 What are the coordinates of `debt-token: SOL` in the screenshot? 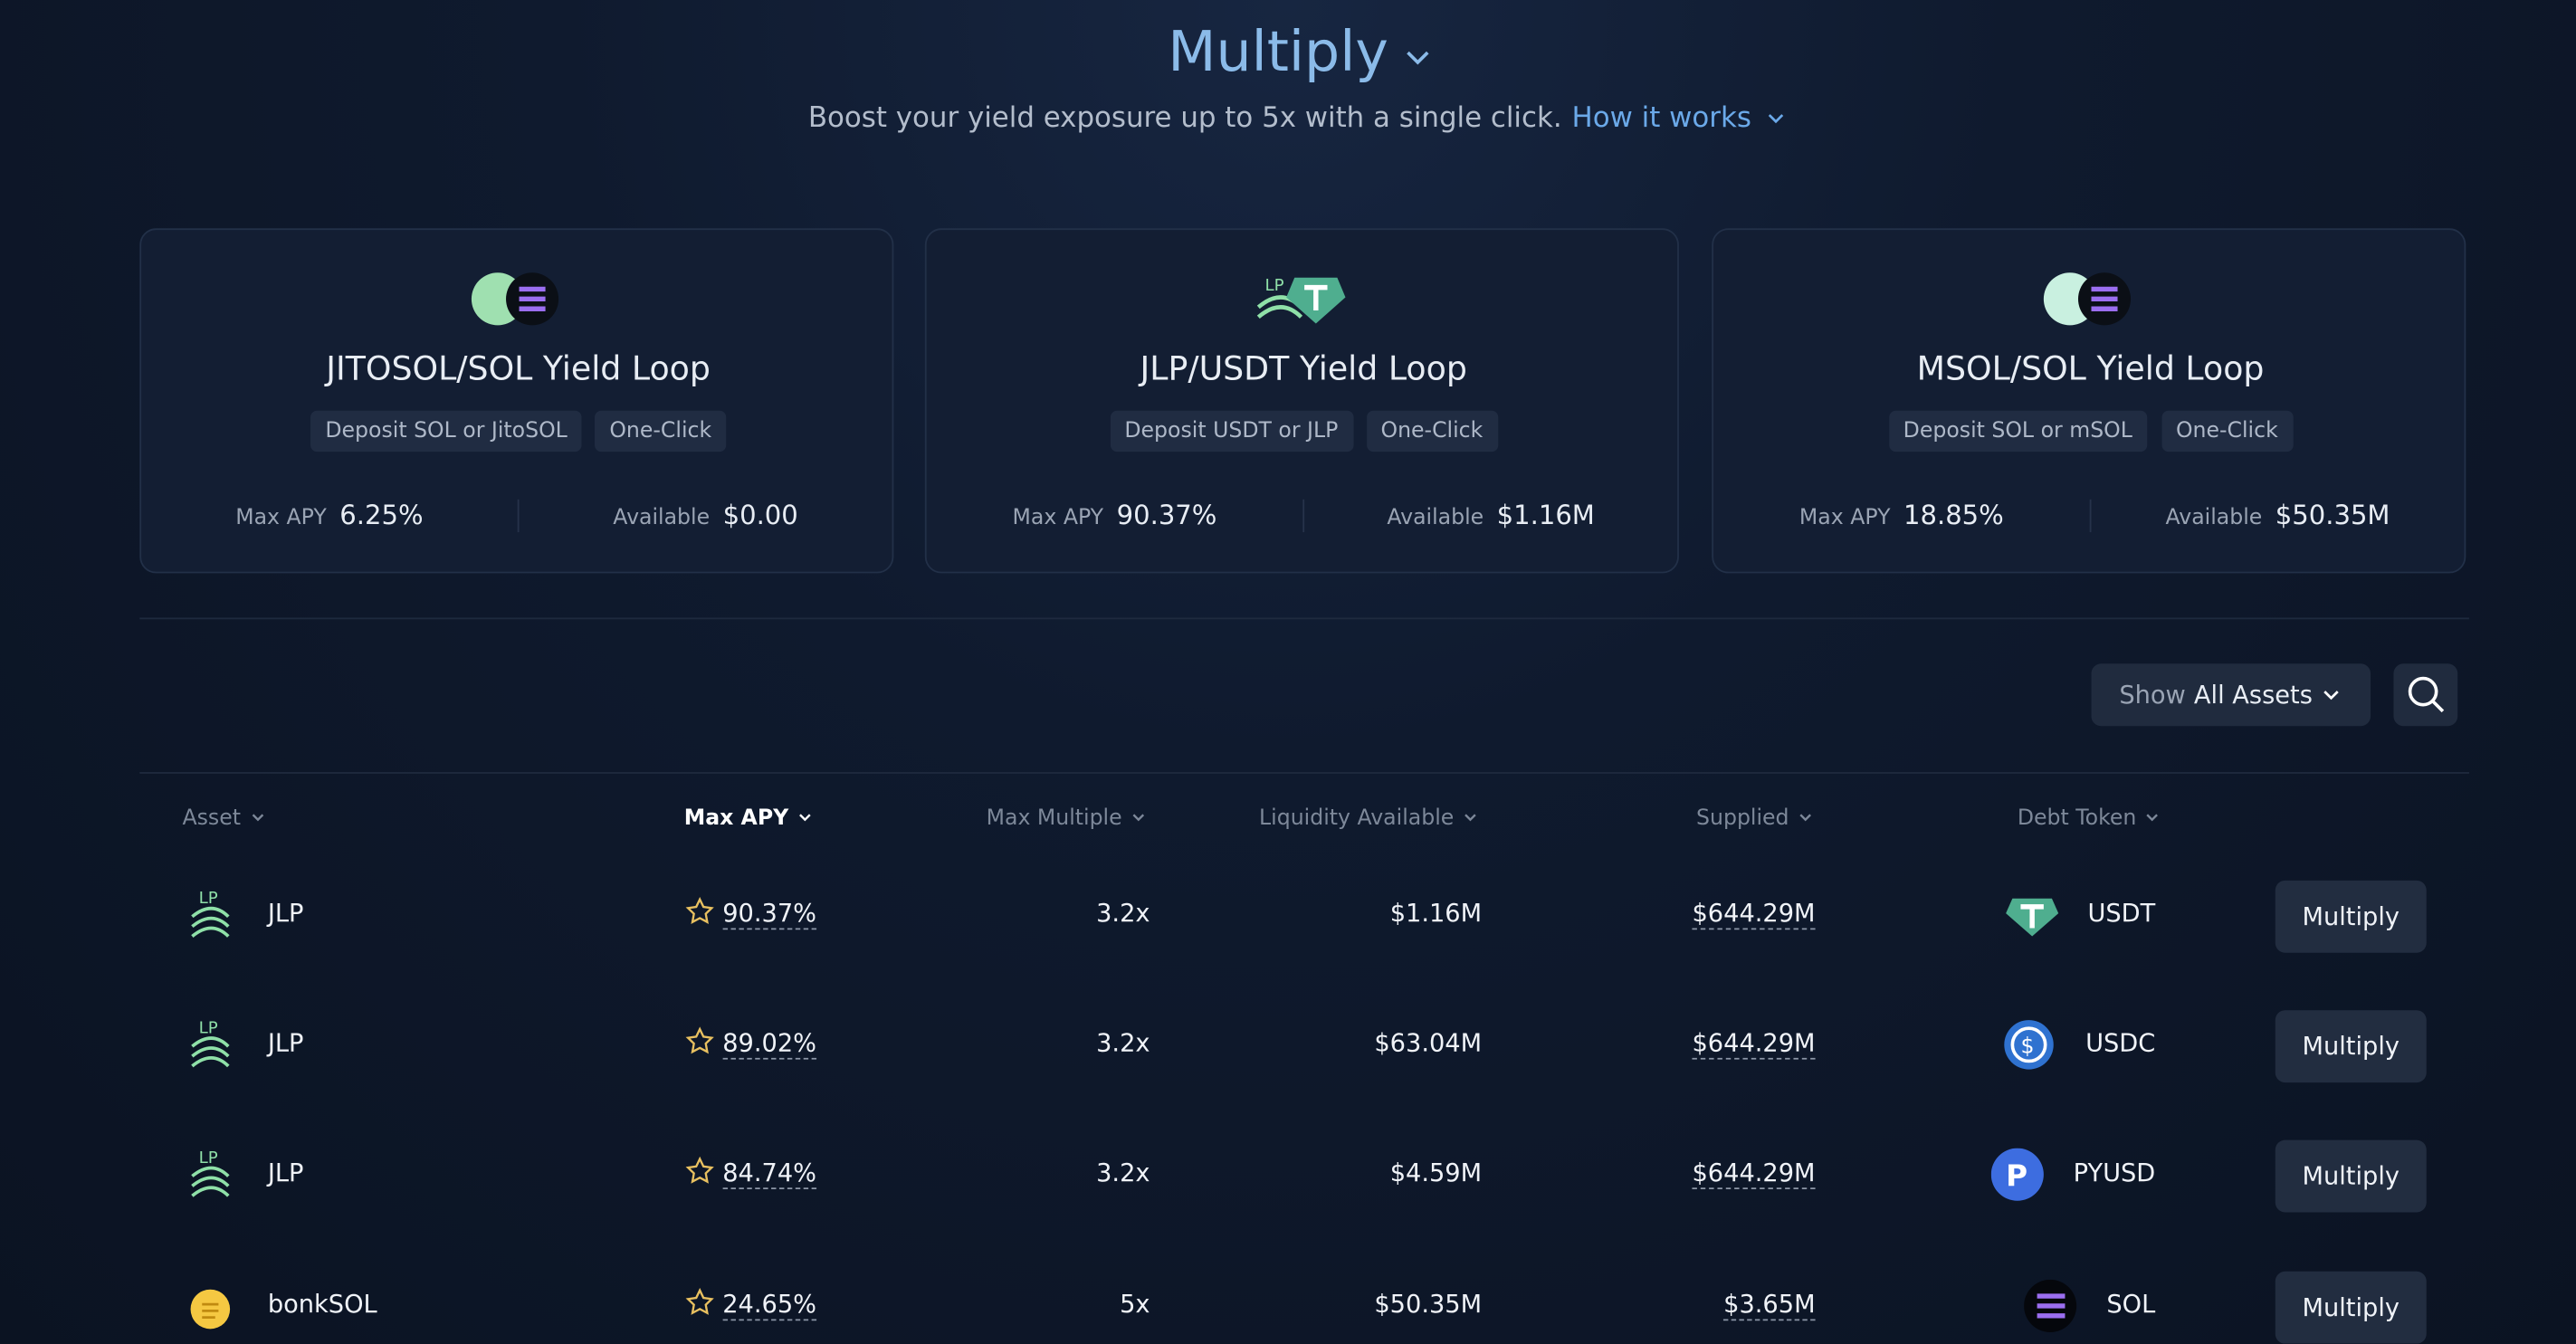 It's located at (2131, 1304).